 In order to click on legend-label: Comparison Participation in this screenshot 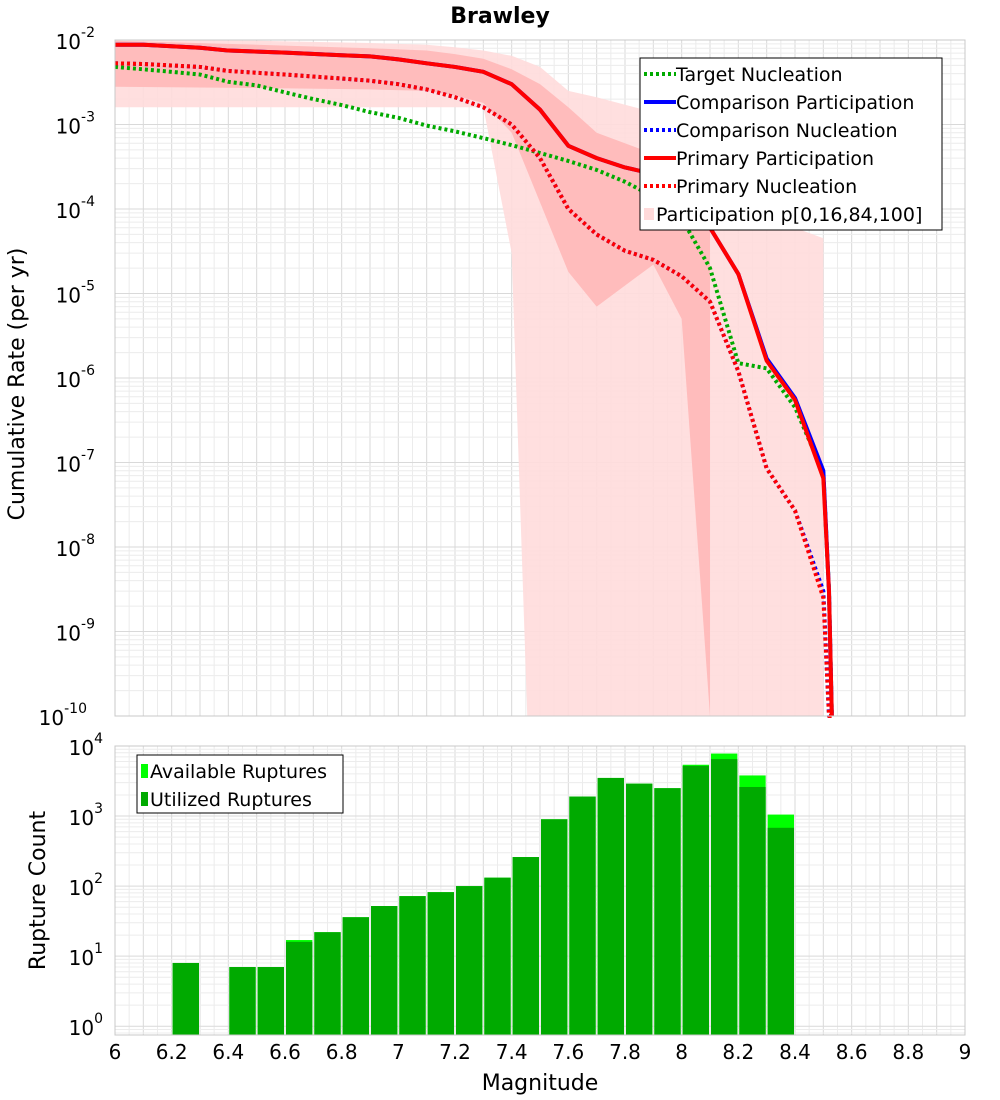, I will do `click(795, 103)`.